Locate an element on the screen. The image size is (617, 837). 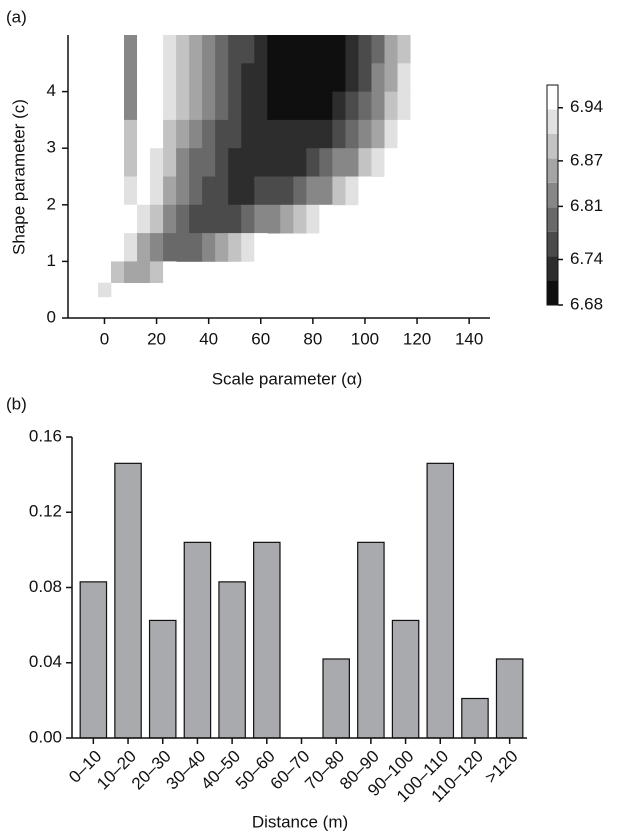
panel-label: (b) is located at coordinates (16, 403).